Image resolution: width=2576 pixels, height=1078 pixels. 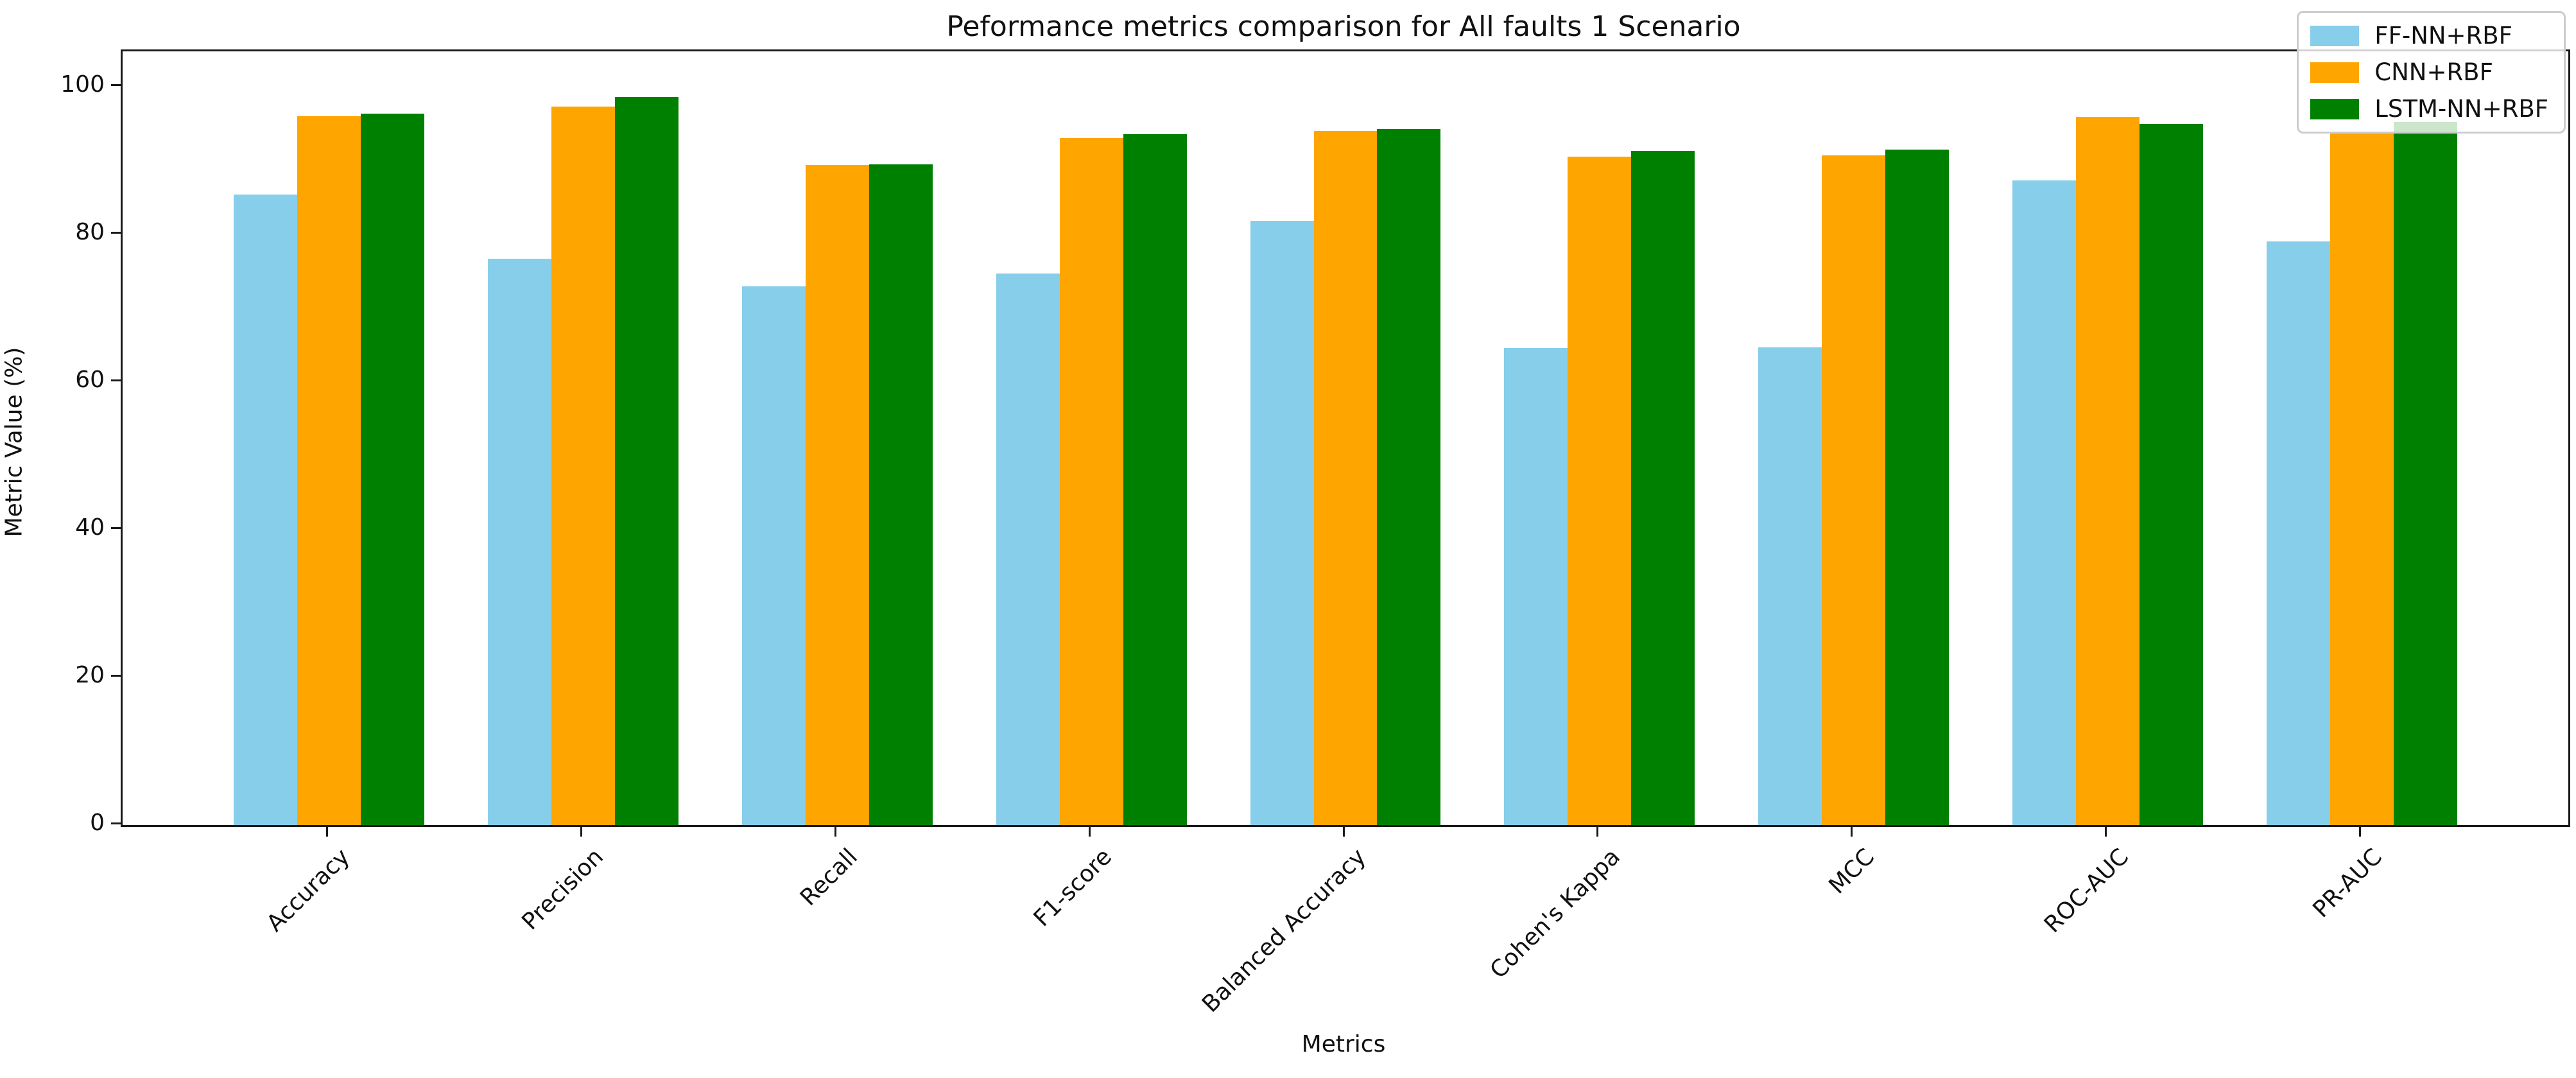 I want to click on bar-cnn-rbf-f1-score, so click(x=1091, y=481).